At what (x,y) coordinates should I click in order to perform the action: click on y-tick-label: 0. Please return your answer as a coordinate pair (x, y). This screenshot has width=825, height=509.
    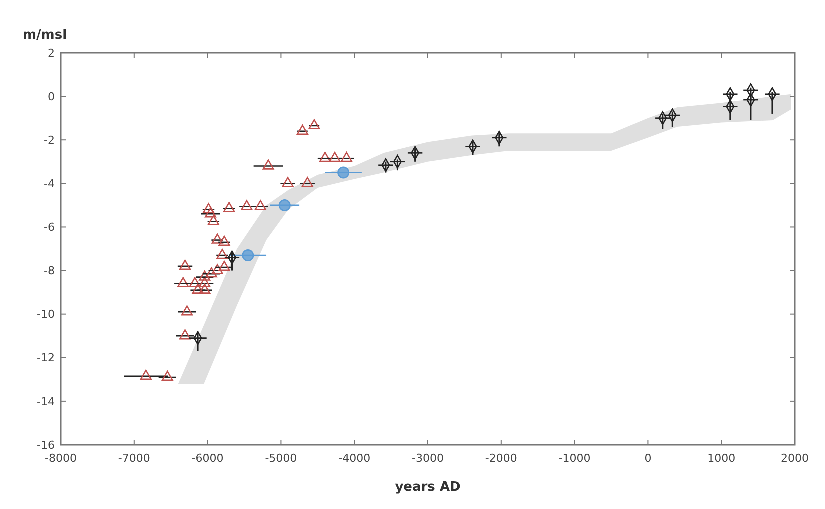
    Looking at the image, I should click on (51, 97).